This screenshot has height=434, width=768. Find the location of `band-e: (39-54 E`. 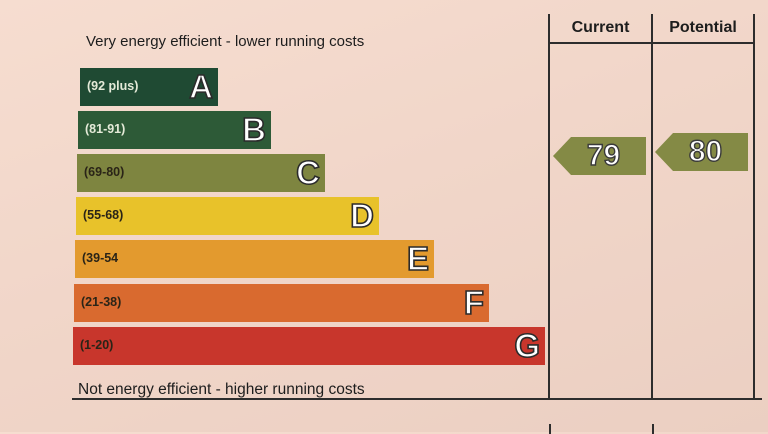

band-e: (39-54 E is located at coordinates (254, 259).